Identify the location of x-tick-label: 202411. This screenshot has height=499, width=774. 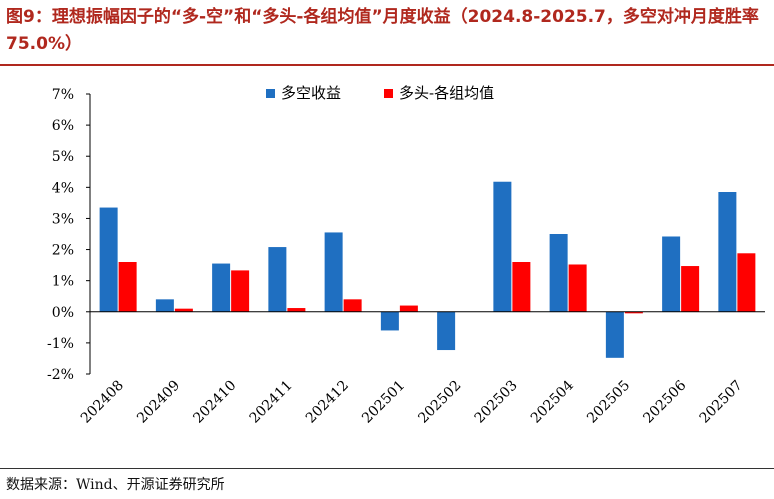
(271, 402).